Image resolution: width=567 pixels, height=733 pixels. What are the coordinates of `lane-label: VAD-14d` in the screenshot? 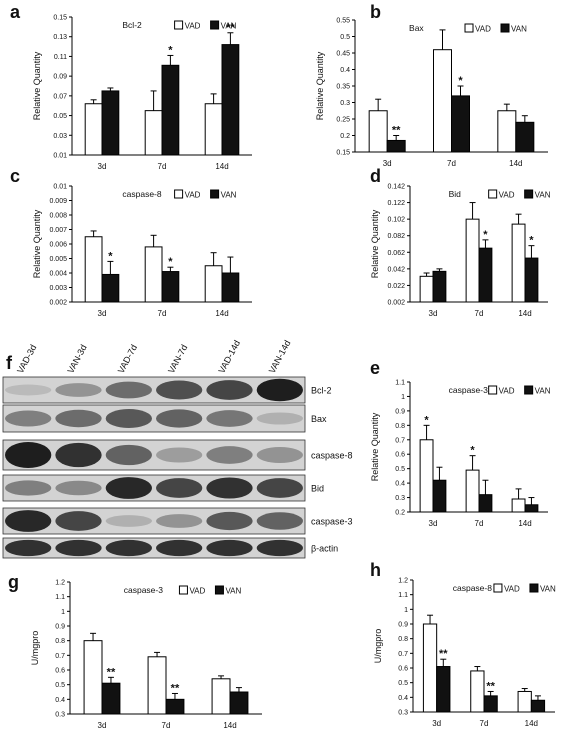 It's located at (229, 357).